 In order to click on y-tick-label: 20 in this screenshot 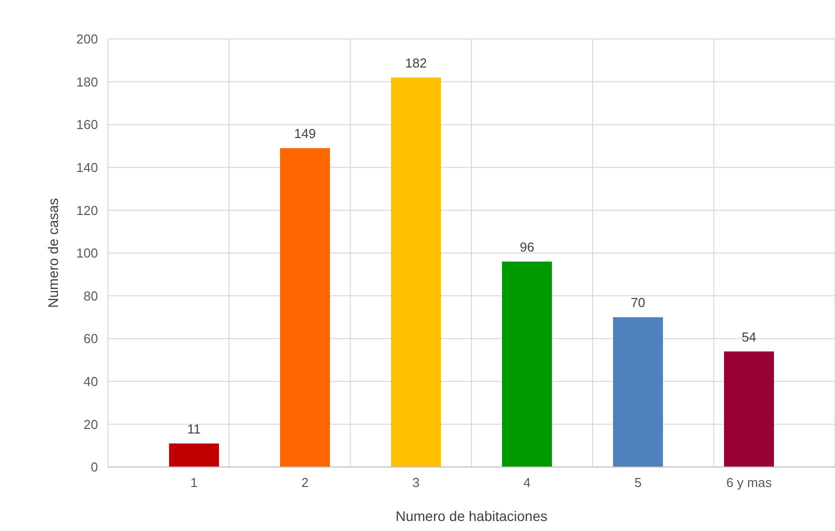, I will do `click(91, 424)`.